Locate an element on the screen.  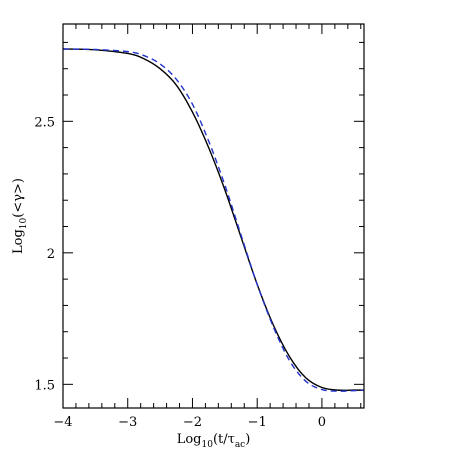
x-tick-label: −1 is located at coordinates (257, 422).